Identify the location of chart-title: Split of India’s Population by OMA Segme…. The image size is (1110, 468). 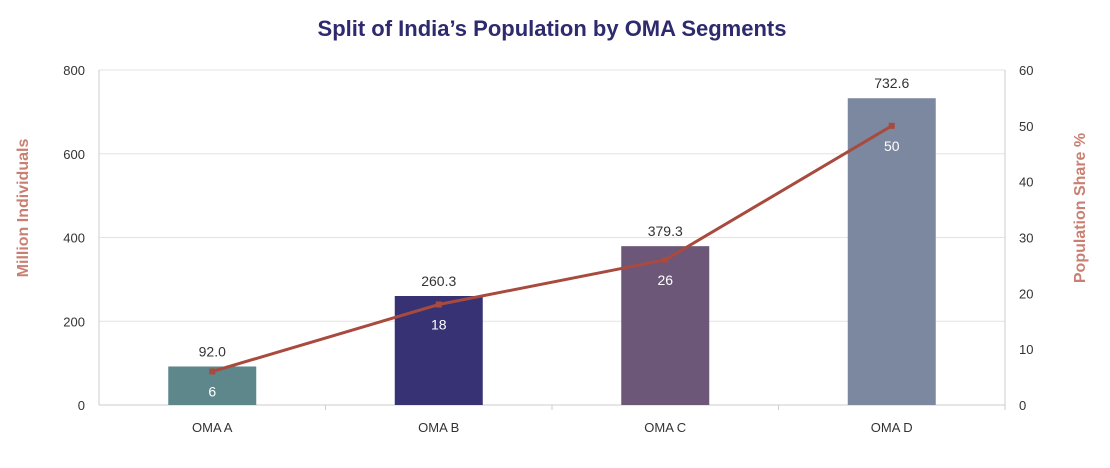
(552, 28).